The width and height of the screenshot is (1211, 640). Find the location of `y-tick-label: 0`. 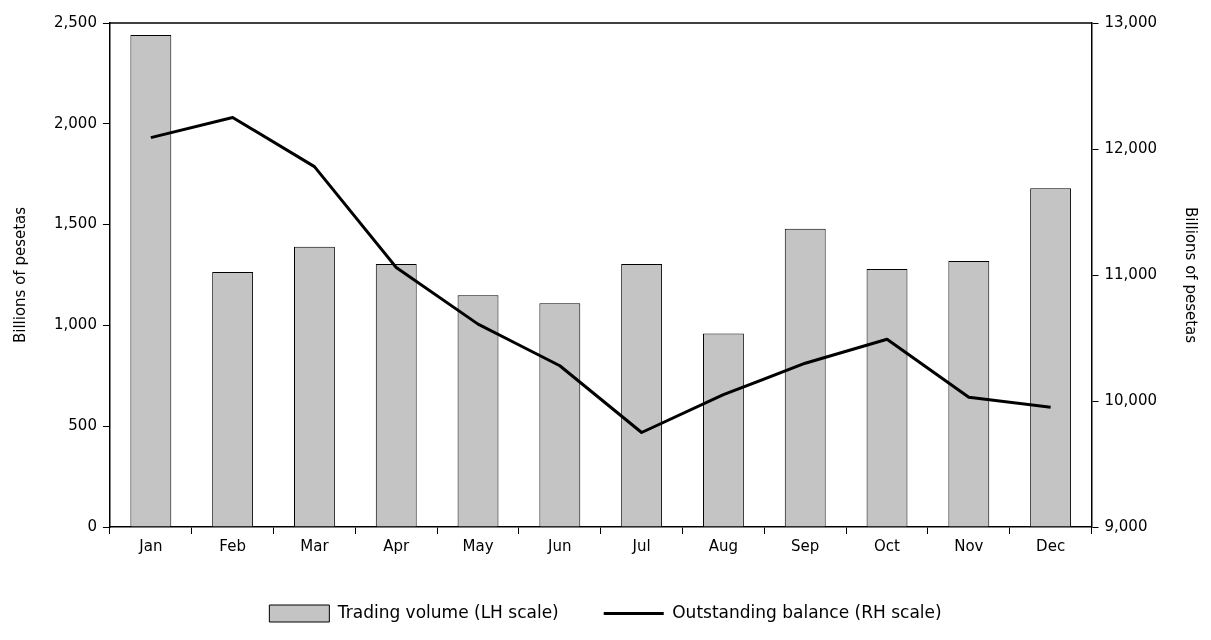

y-tick-label: 0 is located at coordinates (92, 525).